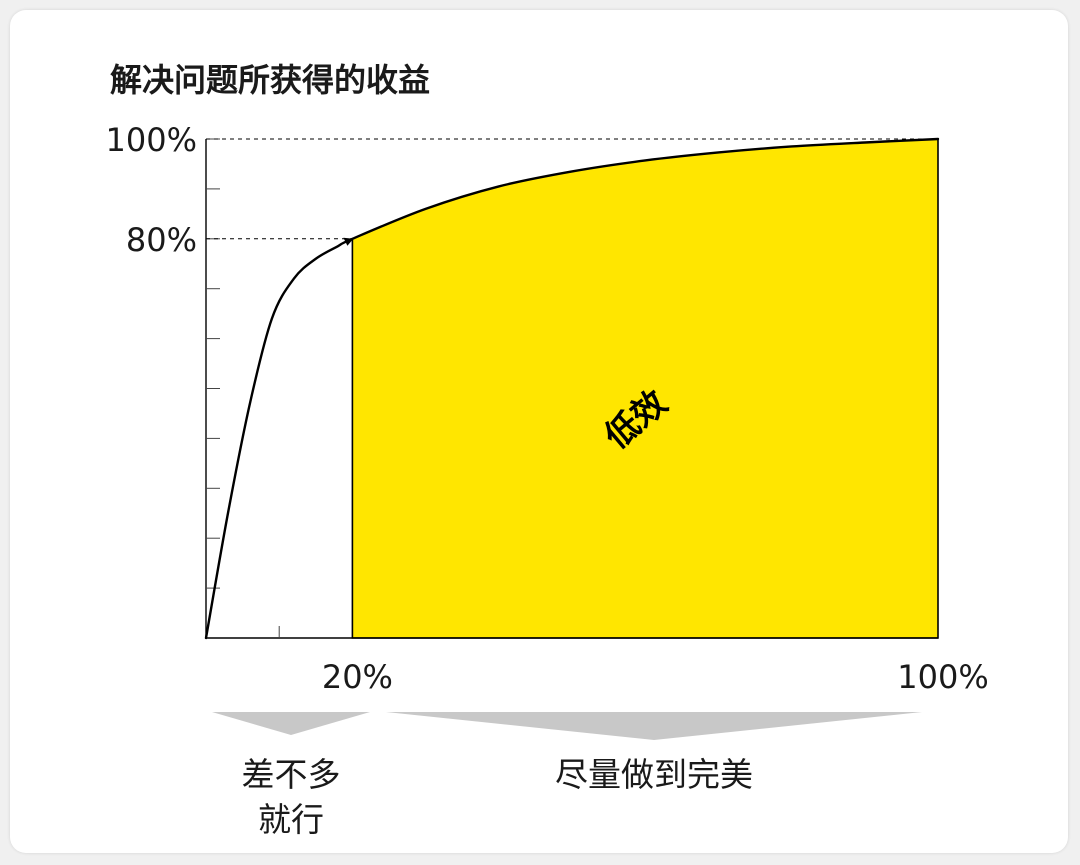  What do you see at coordinates (270, 80) in the screenshot?
I see `chart-title: 解决问题所获得的收益` at bounding box center [270, 80].